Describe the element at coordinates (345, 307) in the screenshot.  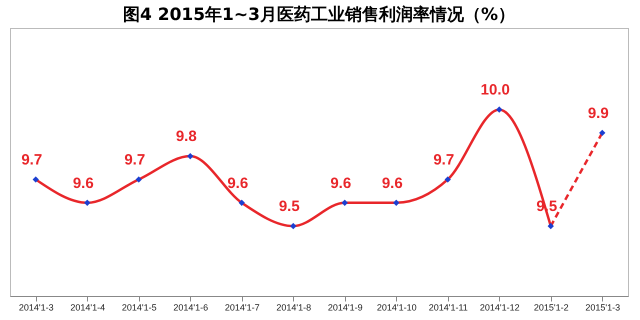
I see `x-tick-label: 2014'1-9` at that location.